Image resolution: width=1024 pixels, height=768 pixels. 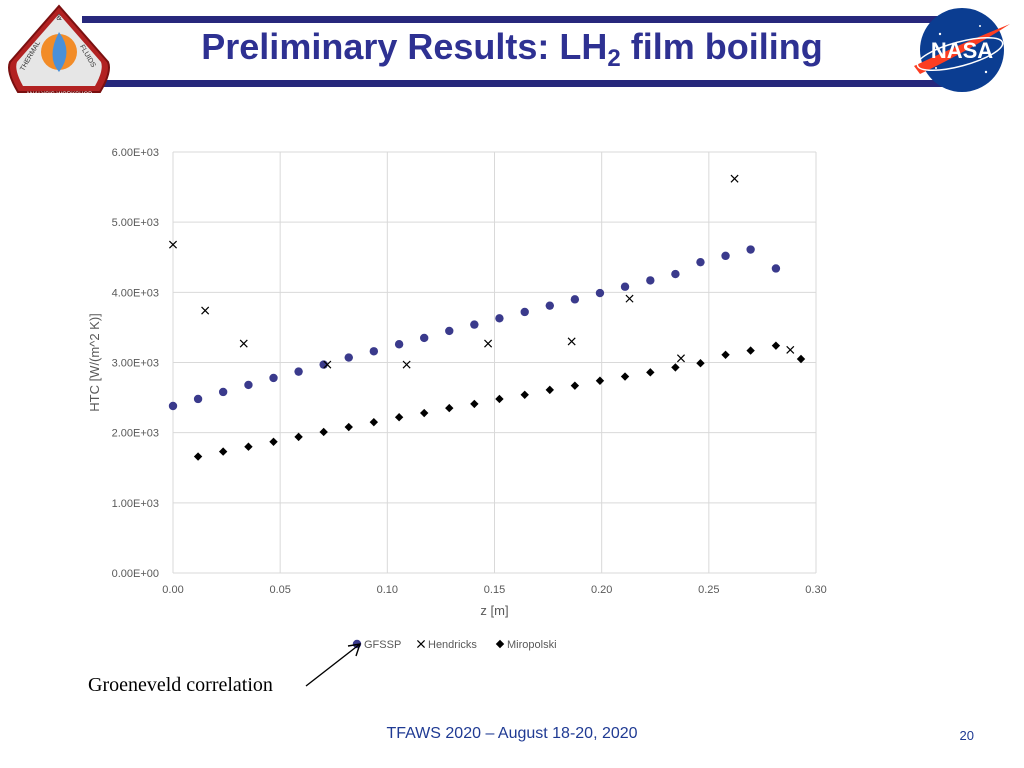 What do you see at coordinates (382, 645) in the screenshot?
I see `legend-label-gfssp: GFSSP` at bounding box center [382, 645].